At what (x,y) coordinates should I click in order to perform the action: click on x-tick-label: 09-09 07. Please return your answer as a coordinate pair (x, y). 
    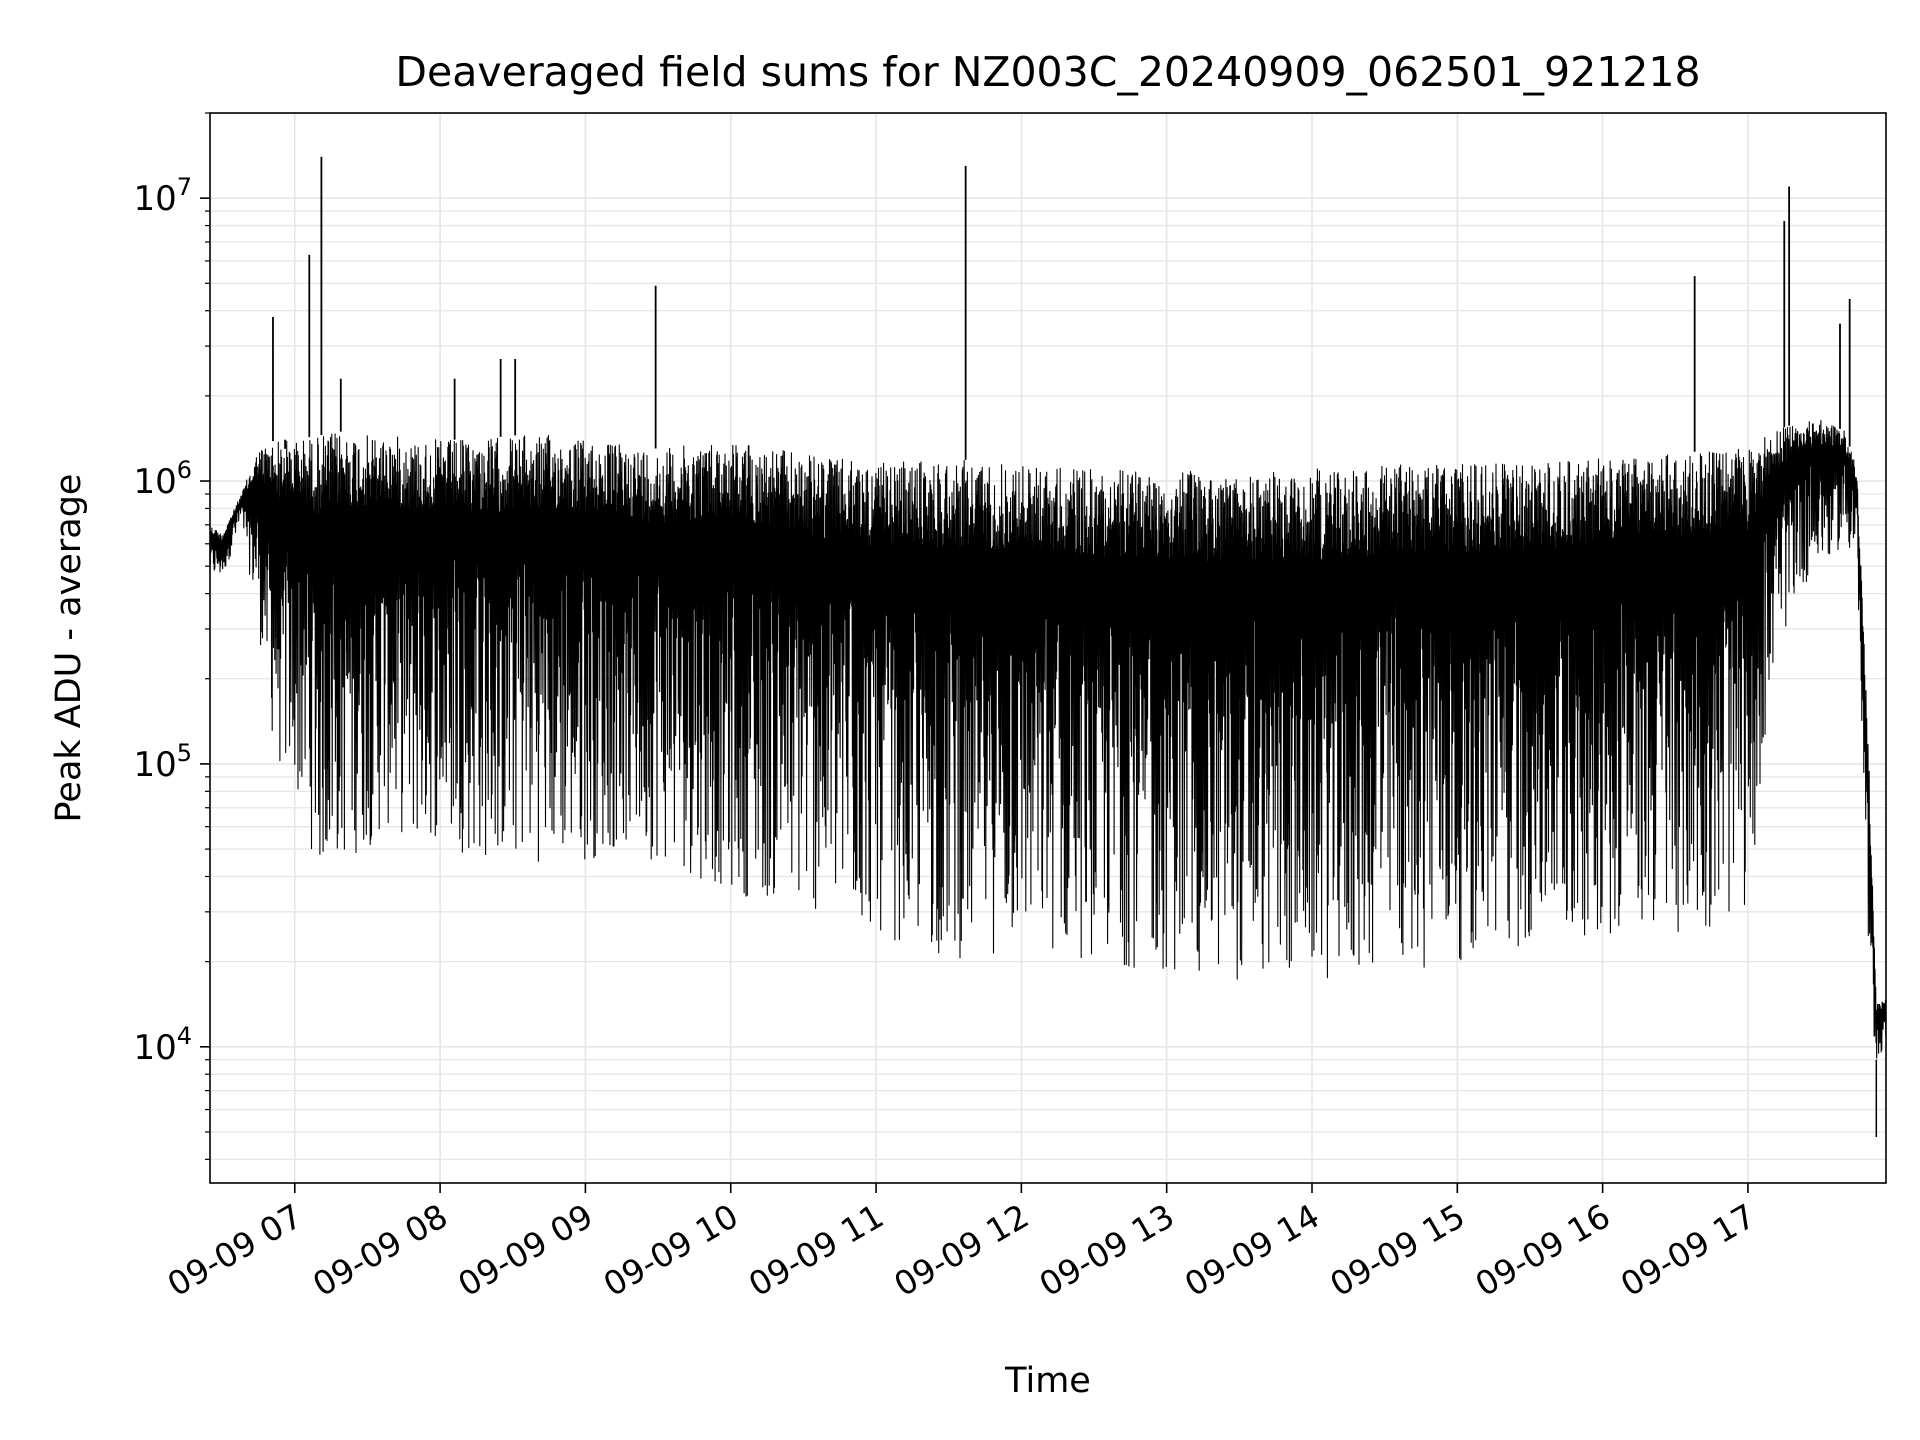
    Looking at the image, I should click on (235, 1250).